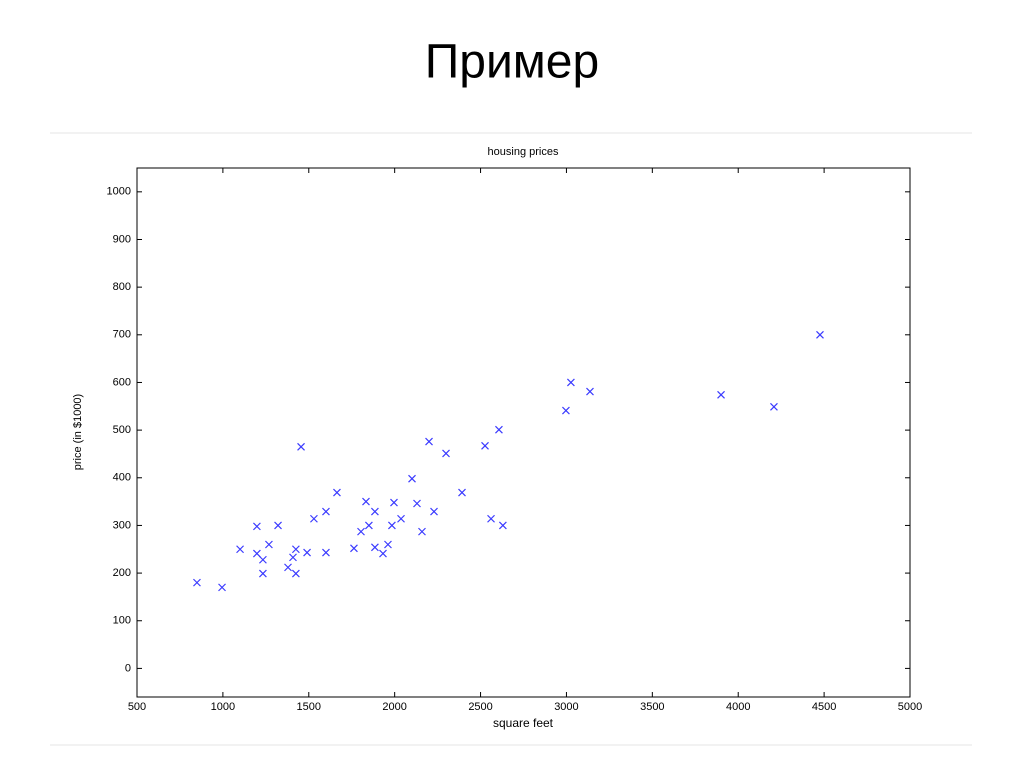 The height and width of the screenshot is (772, 1023). What do you see at coordinates (122, 382) in the screenshot?
I see `y-tick-label: 600` at bounding box center [122, 382].